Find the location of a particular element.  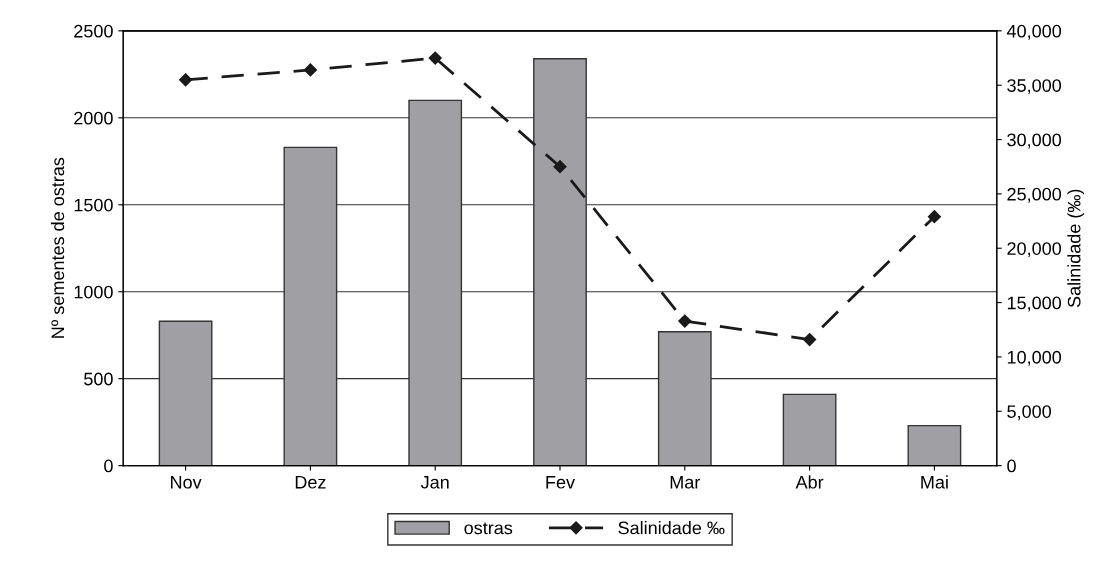

x-tick-label: Mar is located at coordinates (685, 482).